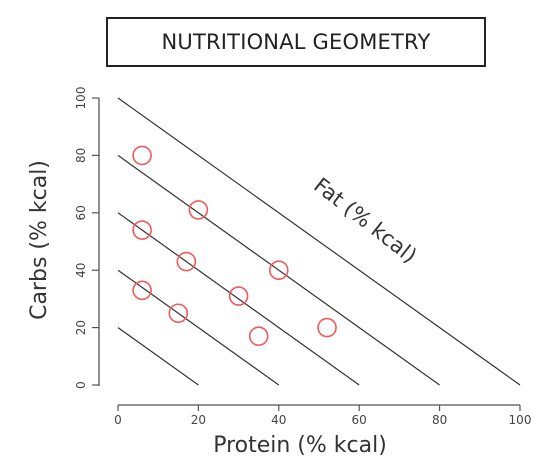 This screenshot has width=542, height=464. I want to click on x-tick-label: 40, so click(278, 420).